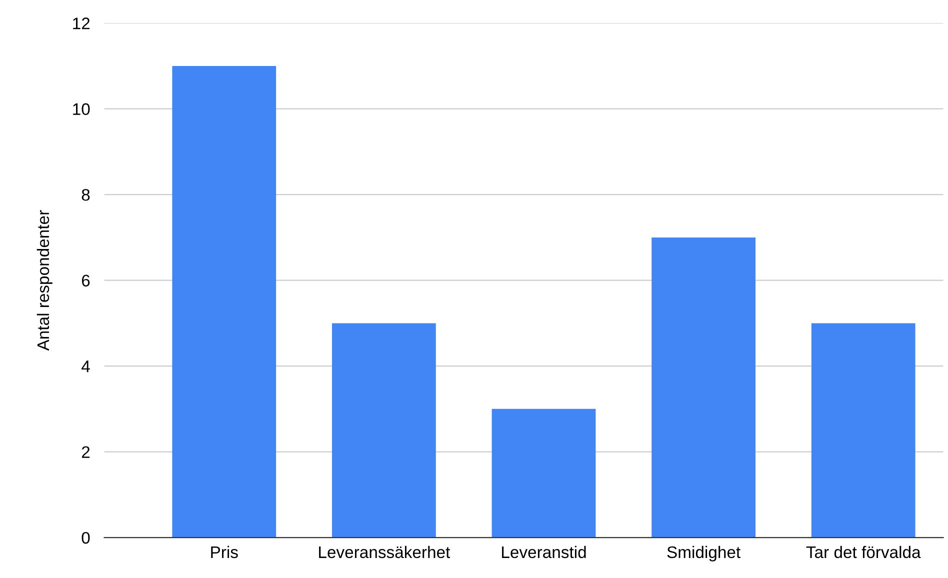  I want to click on y-tick-label: 8, so click(86, 194).